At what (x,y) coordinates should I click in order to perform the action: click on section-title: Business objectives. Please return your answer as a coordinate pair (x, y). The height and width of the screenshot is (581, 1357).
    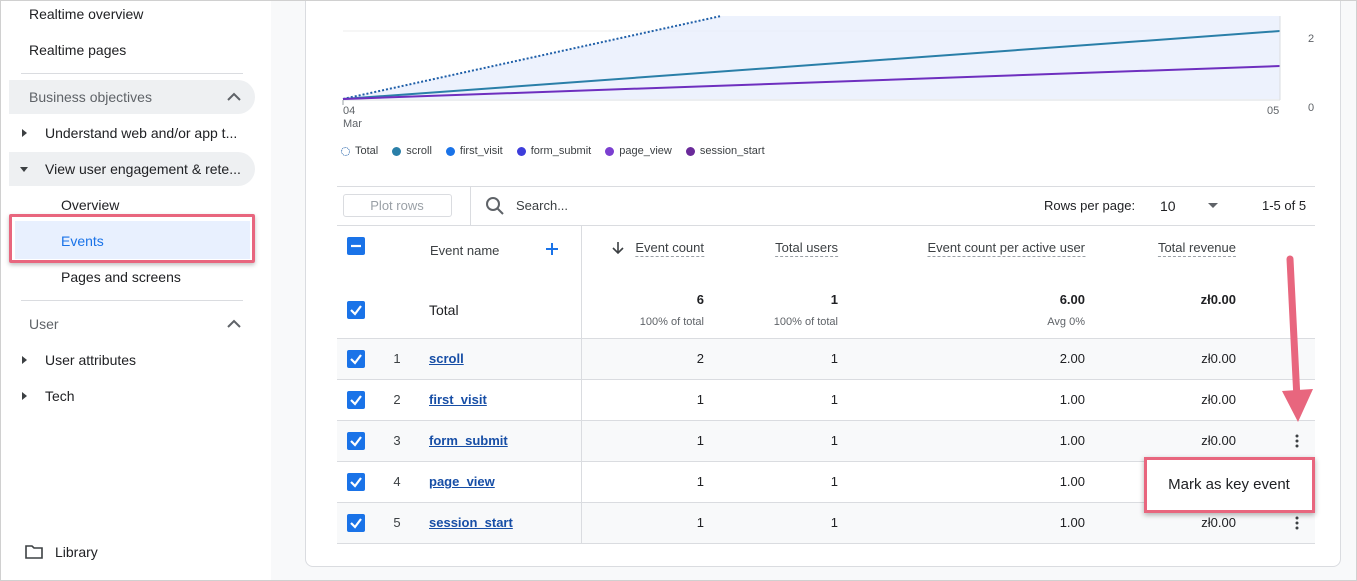
    Looking at the image, I should click on (90, 97).